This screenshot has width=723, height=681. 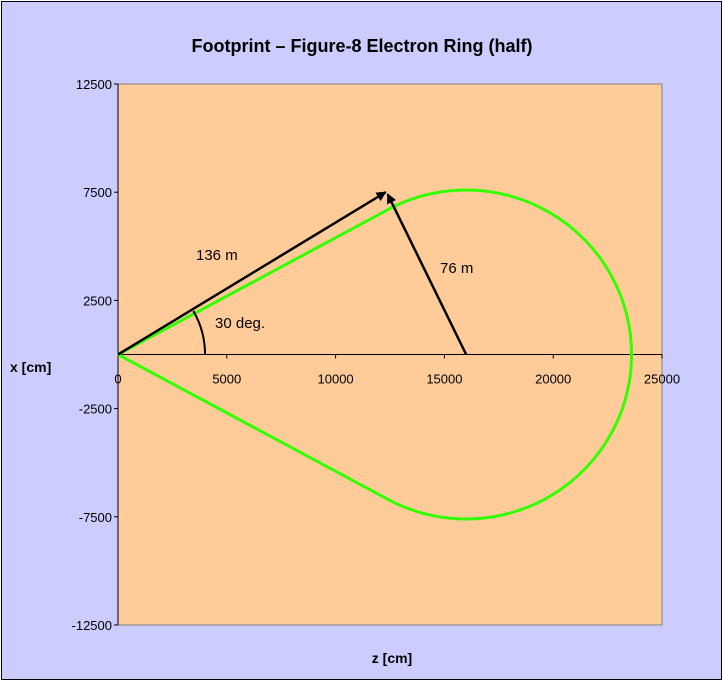 What do you see at coordinates (117, 379) in the screenshot?
I see `x-tick-label: 0` at bounding box center [117, 379].